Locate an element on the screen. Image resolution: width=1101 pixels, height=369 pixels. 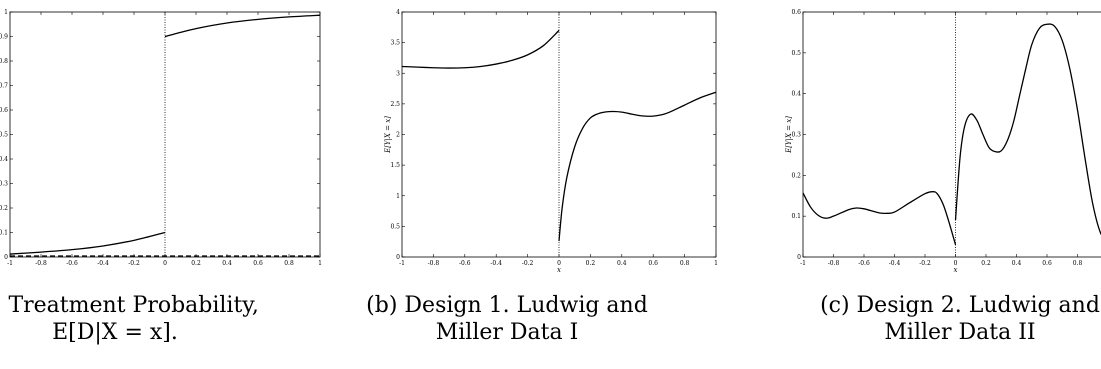
y-tick-label: 2.5 is located at coordinates (395, 104).